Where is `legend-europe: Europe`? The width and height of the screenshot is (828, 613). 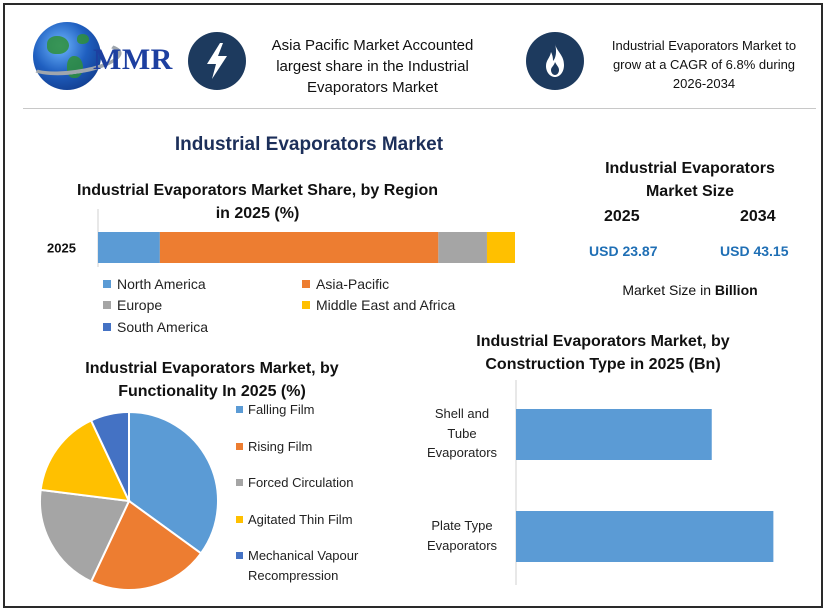 legend-europe: Europe is located at coordinates (132, 305).